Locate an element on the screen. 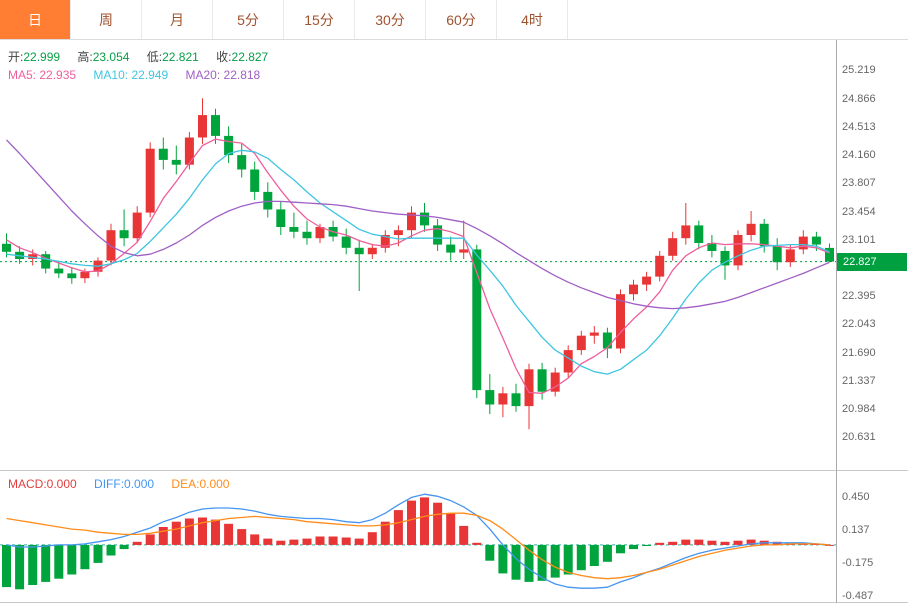 This screenshot has height=603, width=908. low-value: 22.821 is located at coordinates (180, 57).